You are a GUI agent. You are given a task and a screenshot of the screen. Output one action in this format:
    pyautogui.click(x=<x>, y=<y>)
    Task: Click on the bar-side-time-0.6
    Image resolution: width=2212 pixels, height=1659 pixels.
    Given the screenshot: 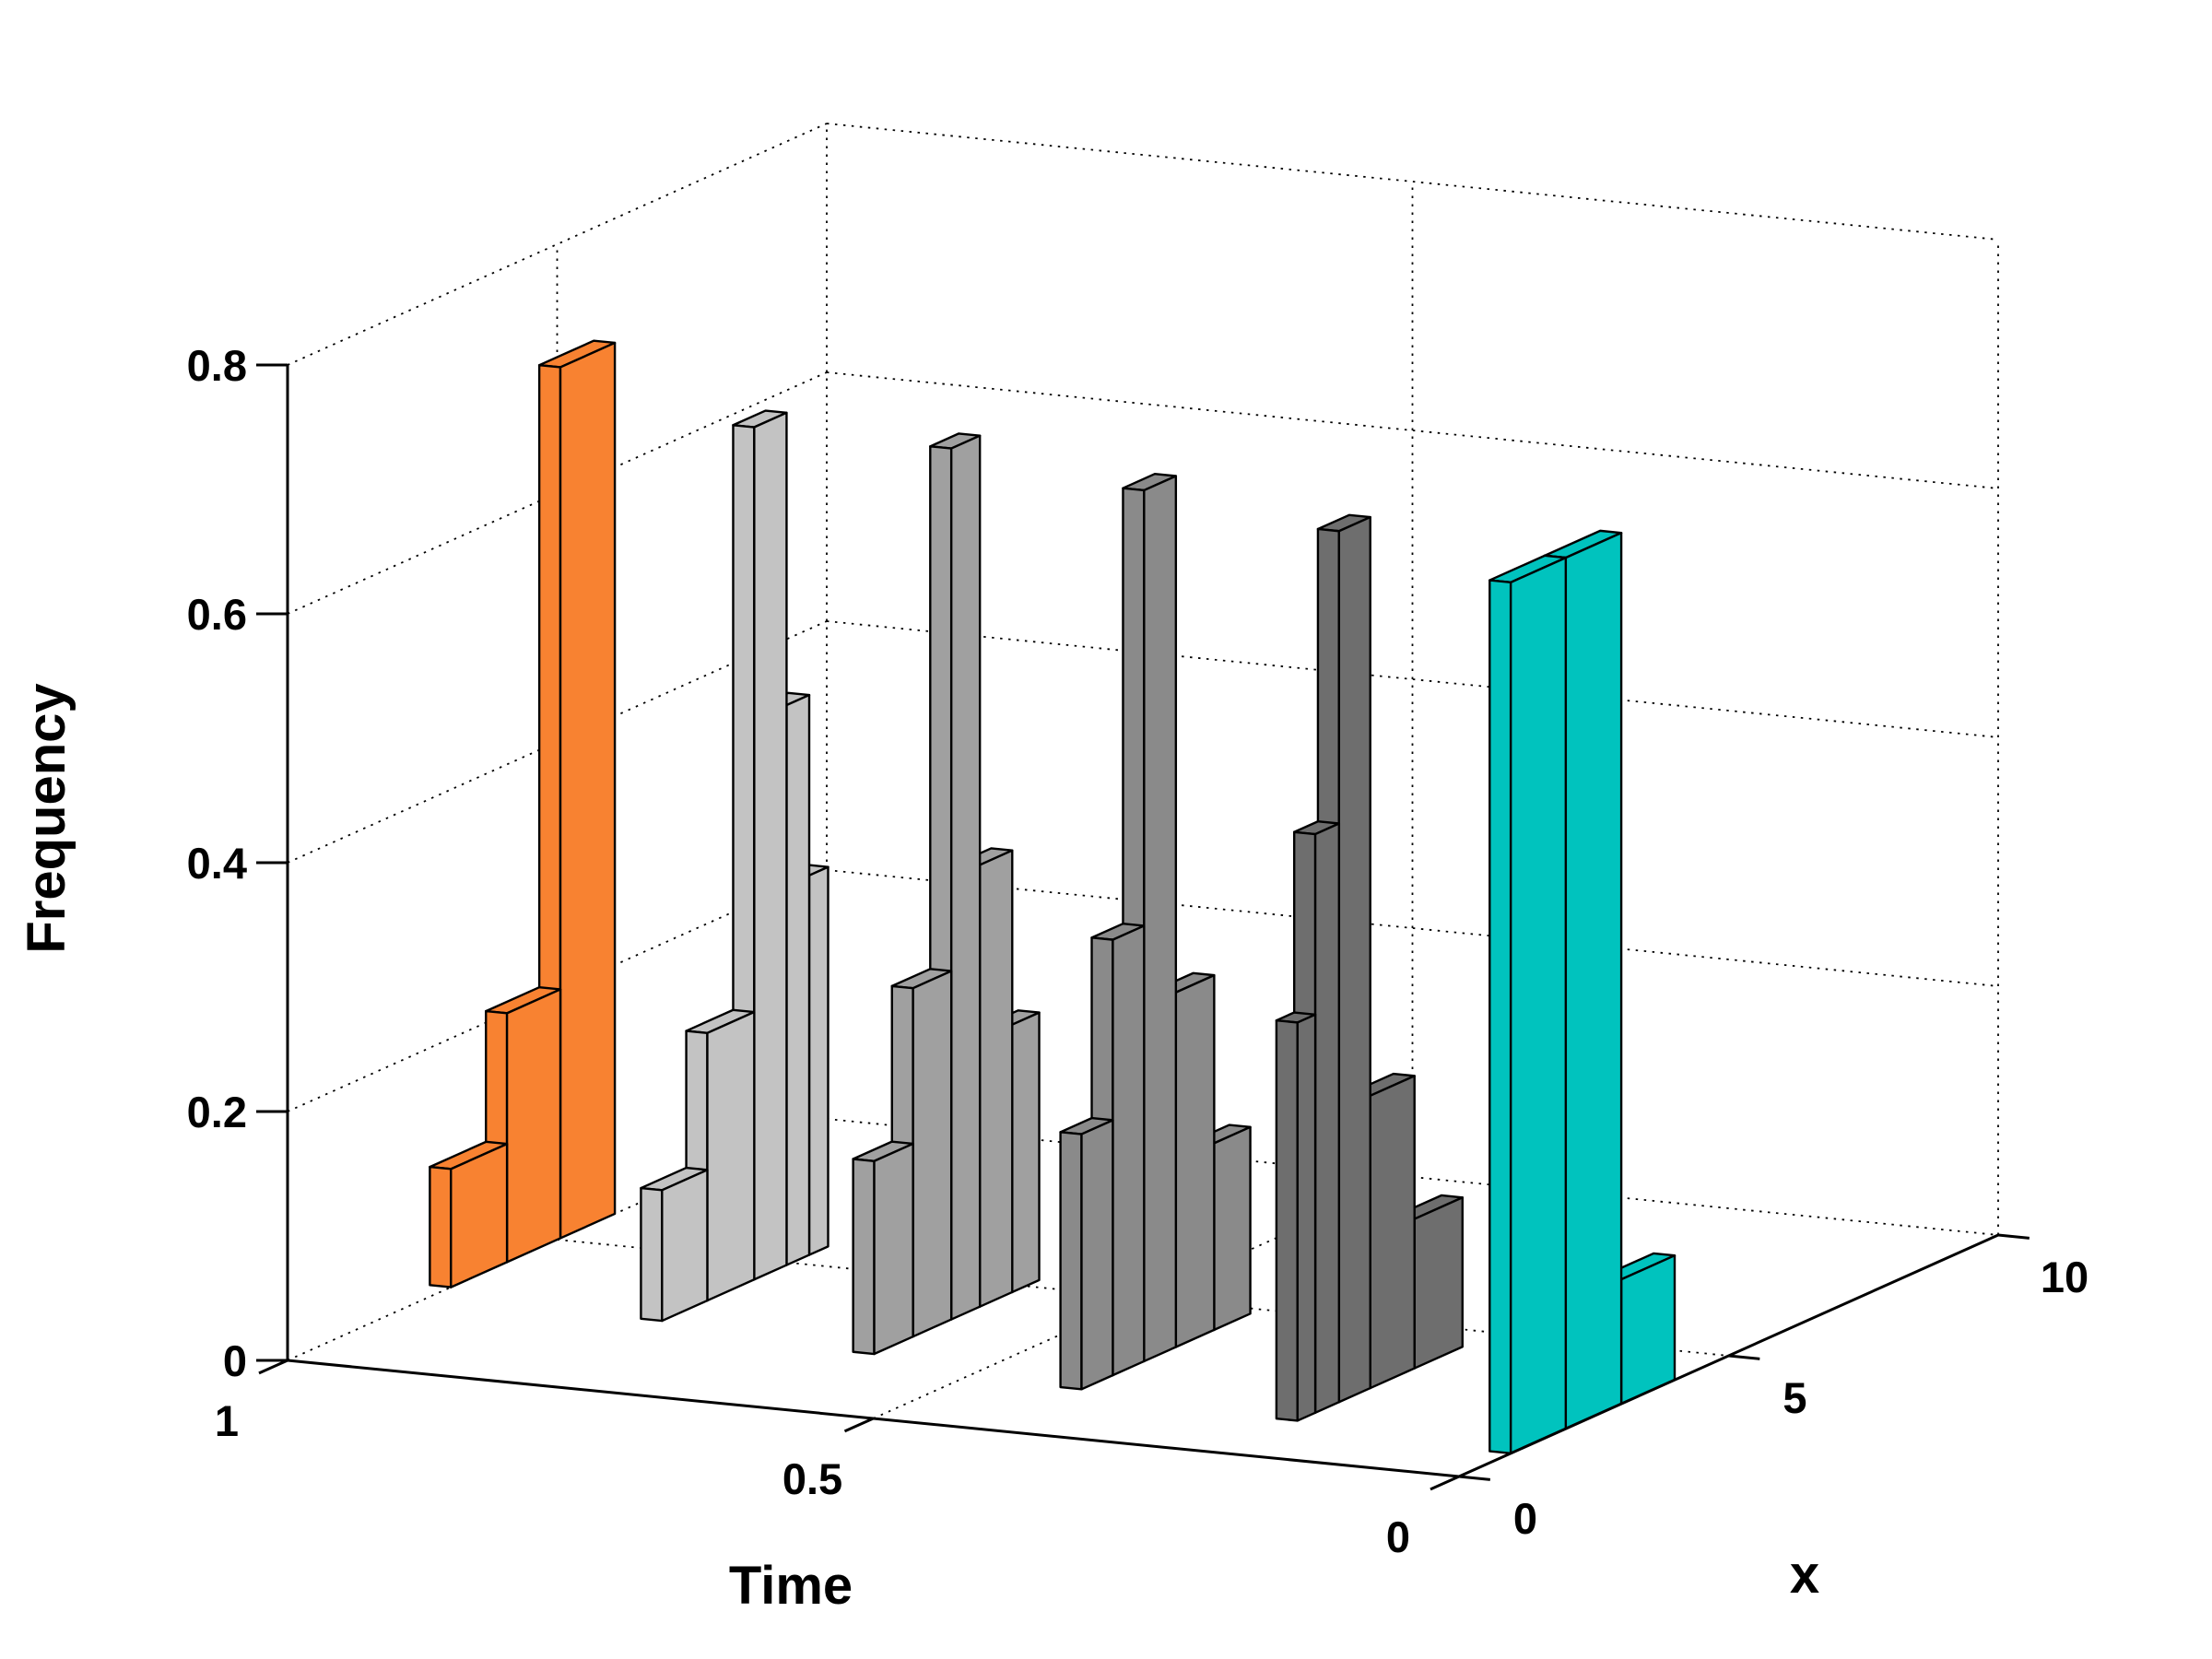 What is the action you would take?
    pyautogui.click(x=864, y=1257)
    